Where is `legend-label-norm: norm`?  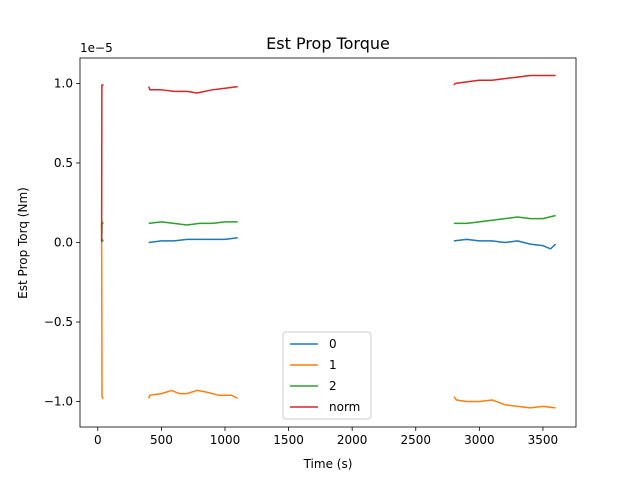 legend-label-norm: norm is located at coordinates (344, 407).